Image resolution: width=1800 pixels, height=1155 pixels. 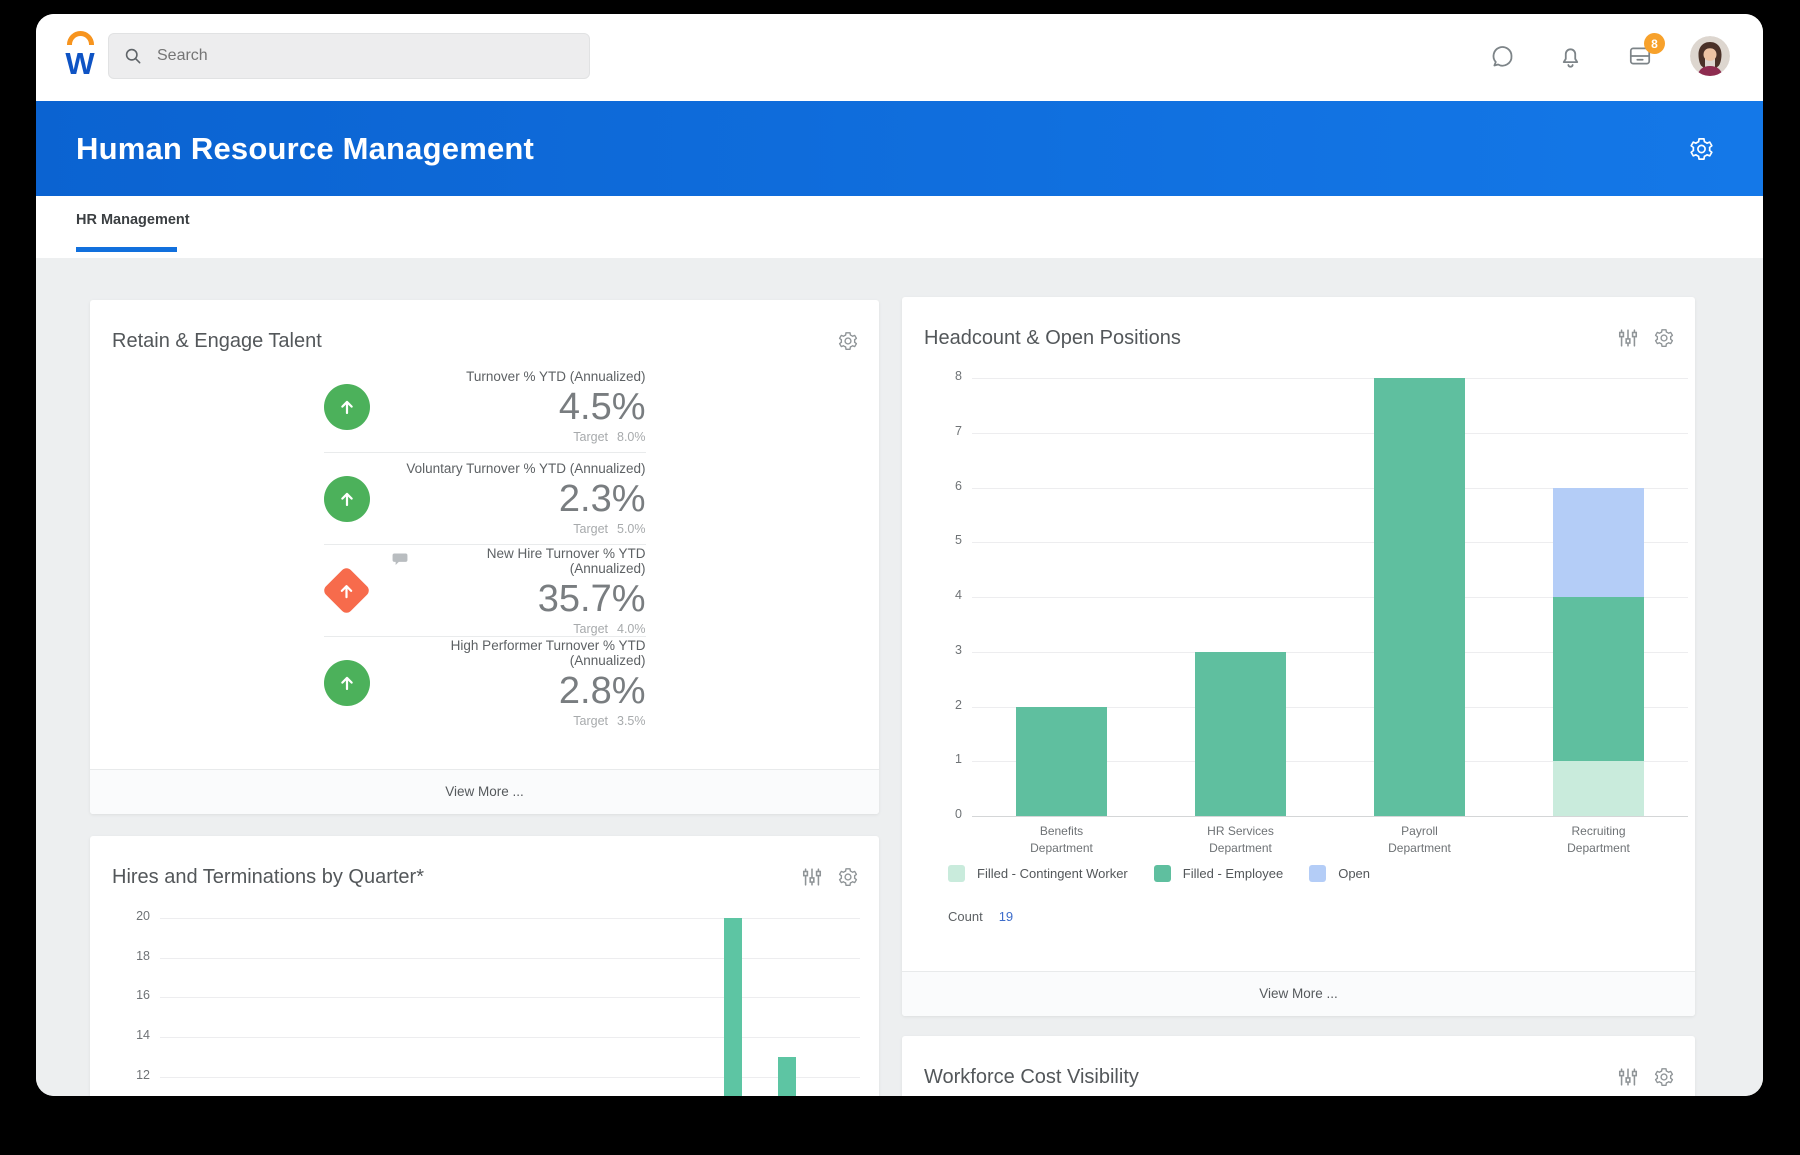 I want to click on count-value-link: 19, so click(x=1006, y=916).